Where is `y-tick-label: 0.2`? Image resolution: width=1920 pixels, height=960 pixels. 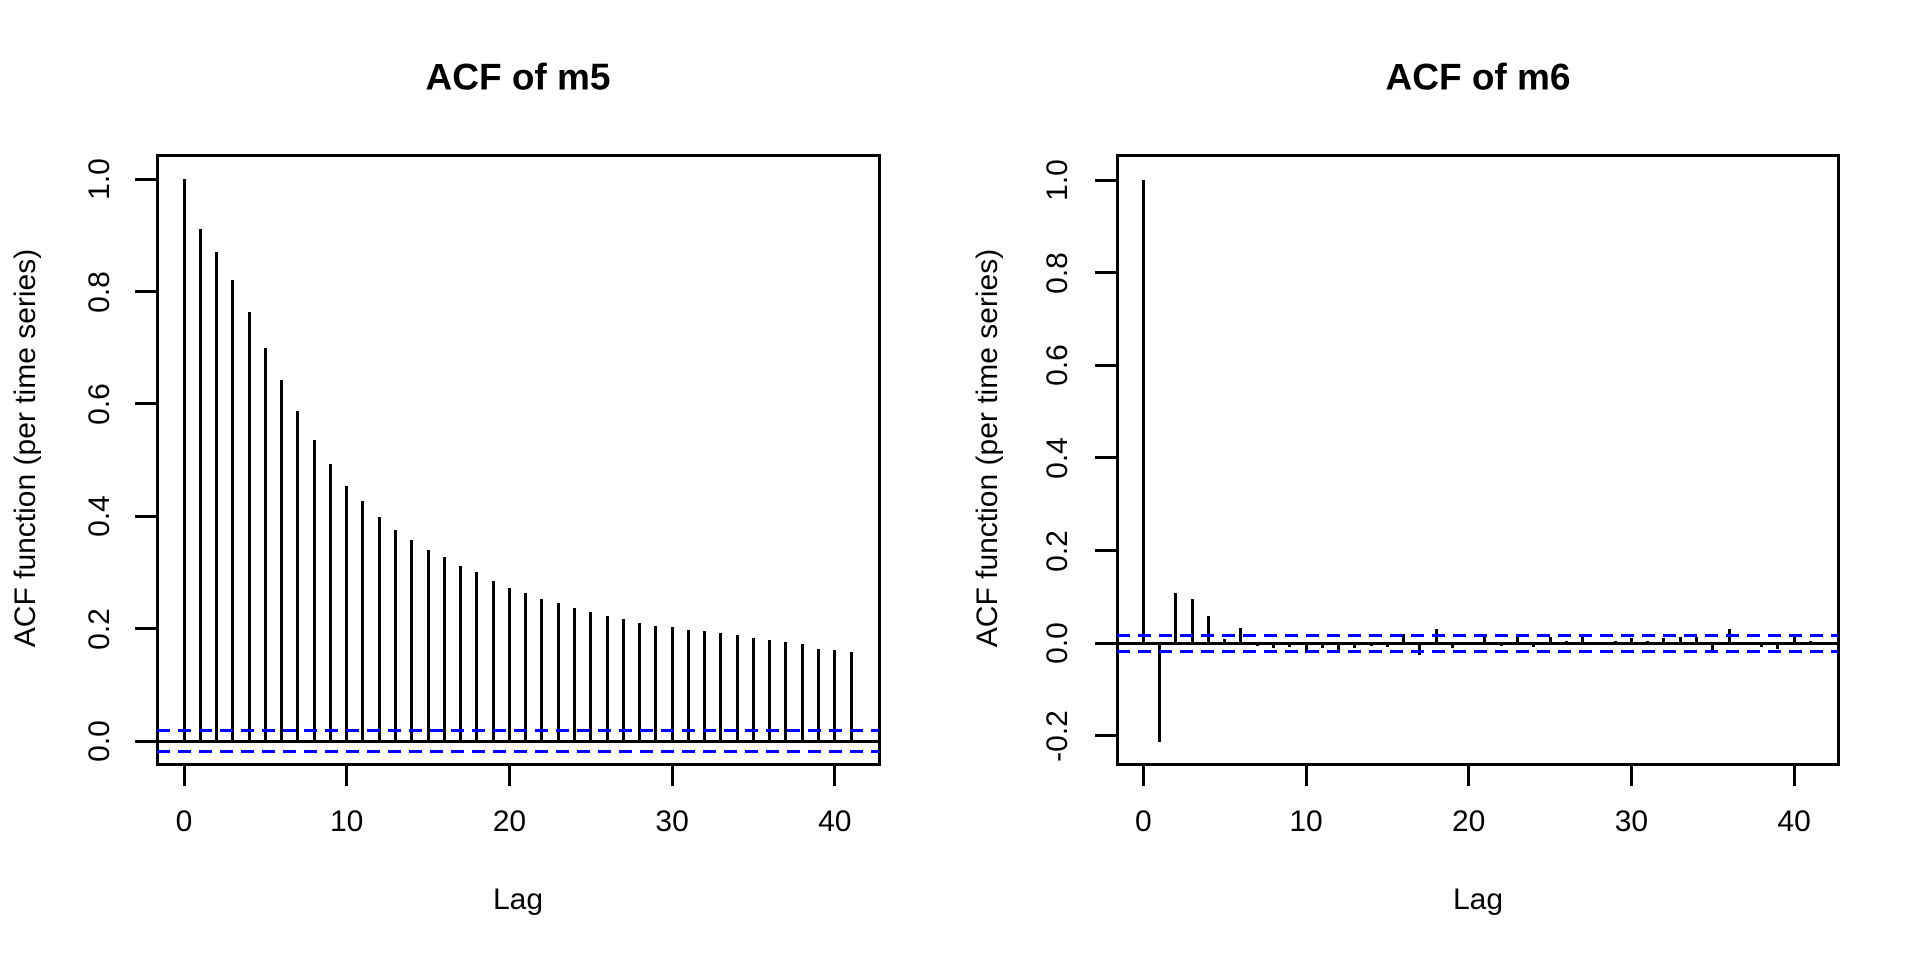
y-tick-label: 0.2 is located at coordinates (1057, 550).